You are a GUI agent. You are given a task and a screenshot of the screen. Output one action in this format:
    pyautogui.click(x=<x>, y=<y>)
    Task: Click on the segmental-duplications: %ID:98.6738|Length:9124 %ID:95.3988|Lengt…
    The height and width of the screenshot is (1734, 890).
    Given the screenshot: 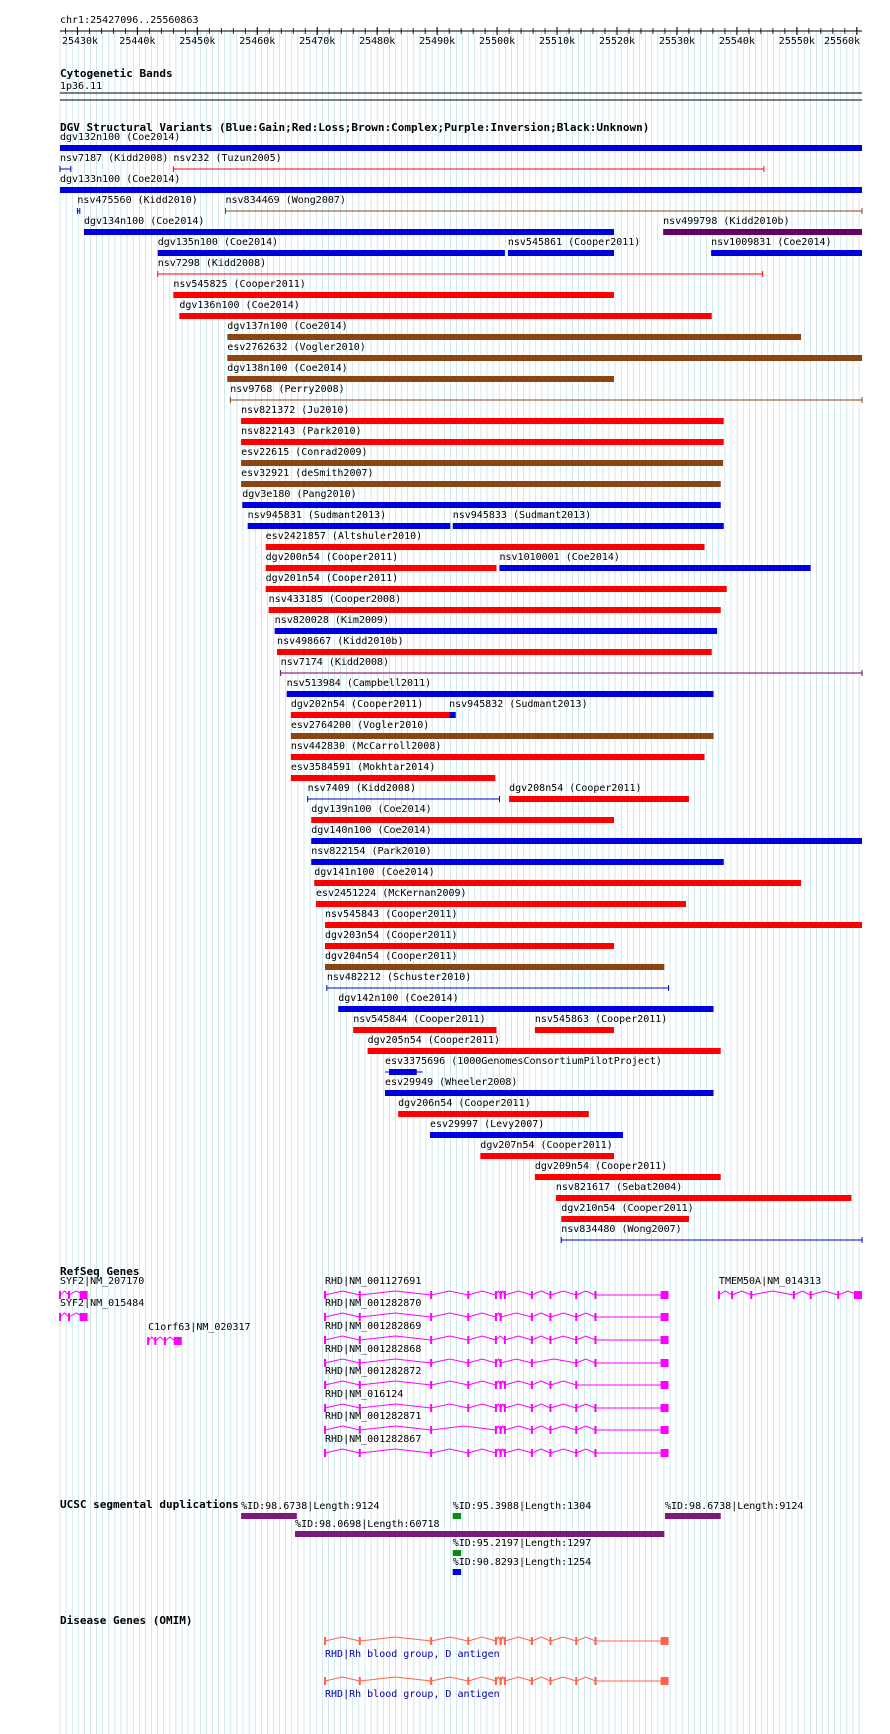 What is the action you would take?
    pyautogui.click(x=522, y=1538)
    